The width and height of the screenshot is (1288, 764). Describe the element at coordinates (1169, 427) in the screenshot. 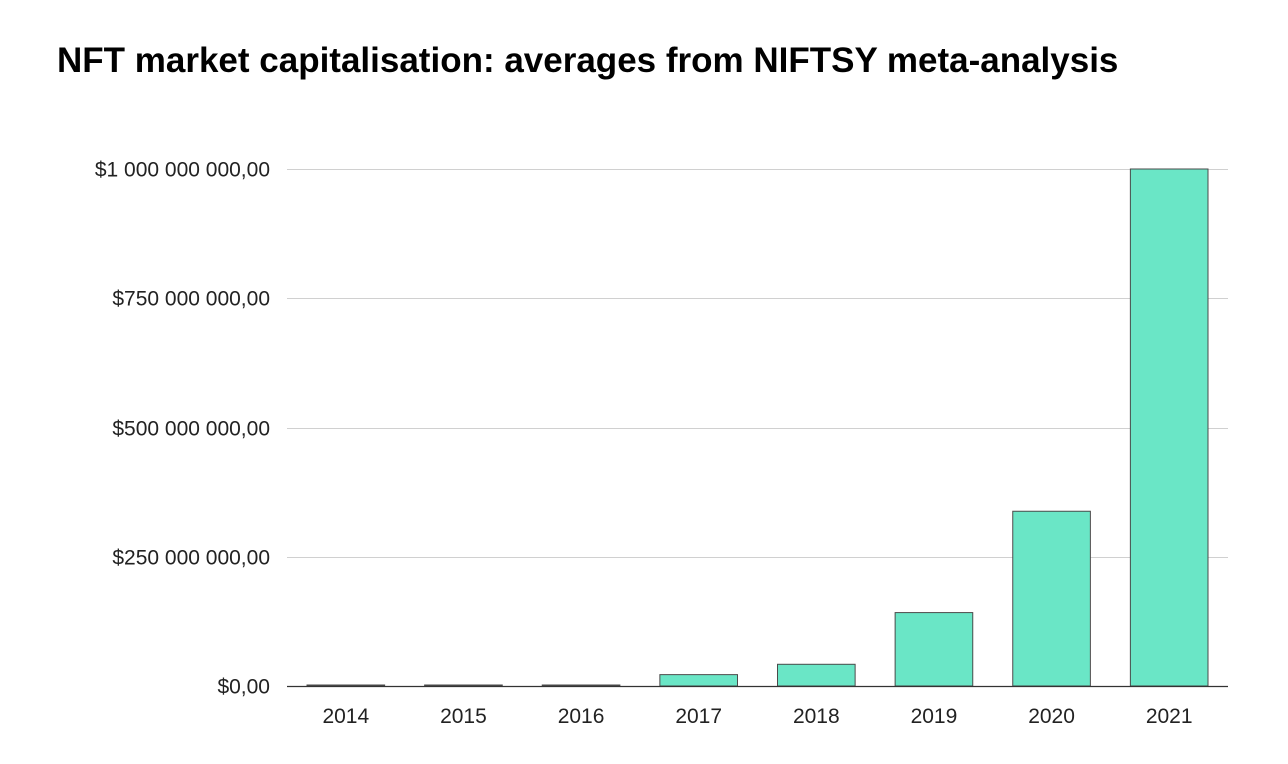

I see `bar-2021` at that location.